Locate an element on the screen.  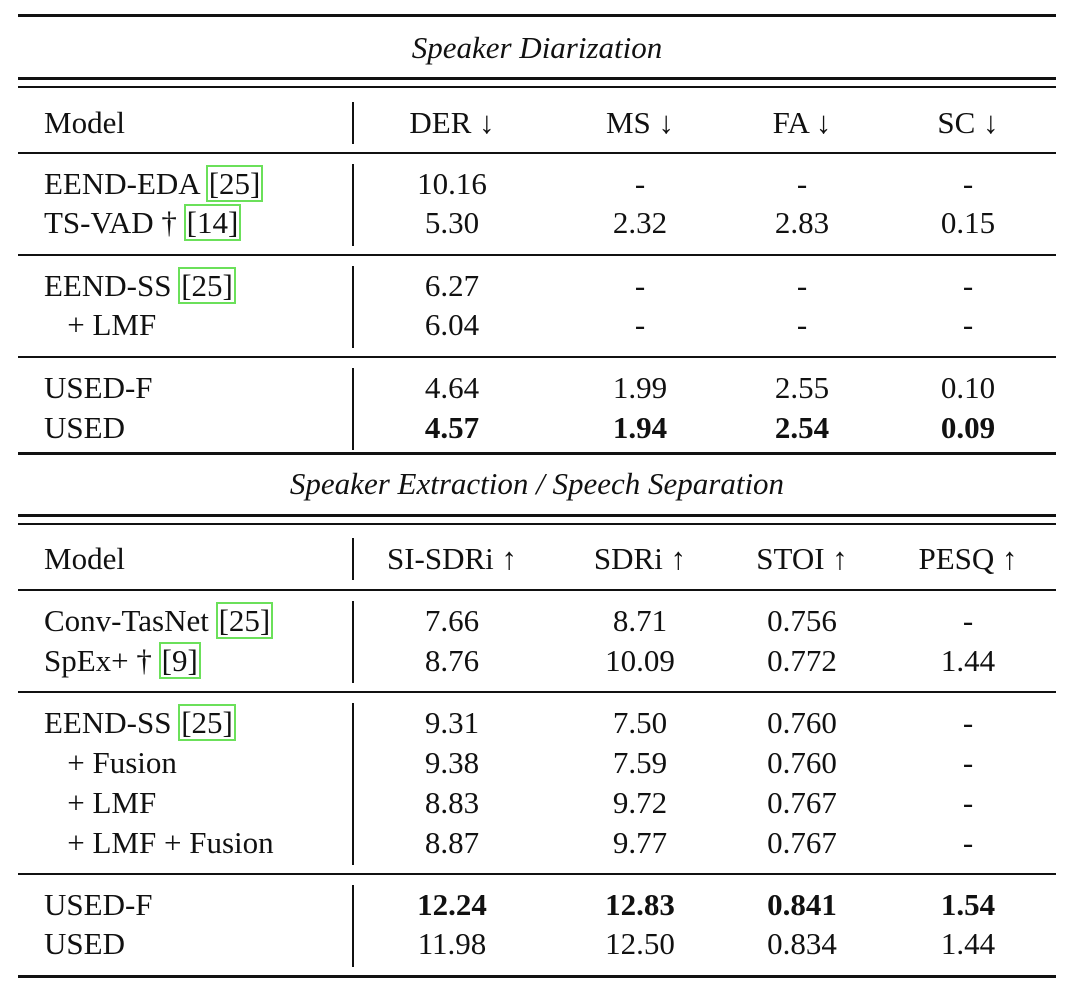
table-cell: 2.32 is located at coordinates (640, 222).